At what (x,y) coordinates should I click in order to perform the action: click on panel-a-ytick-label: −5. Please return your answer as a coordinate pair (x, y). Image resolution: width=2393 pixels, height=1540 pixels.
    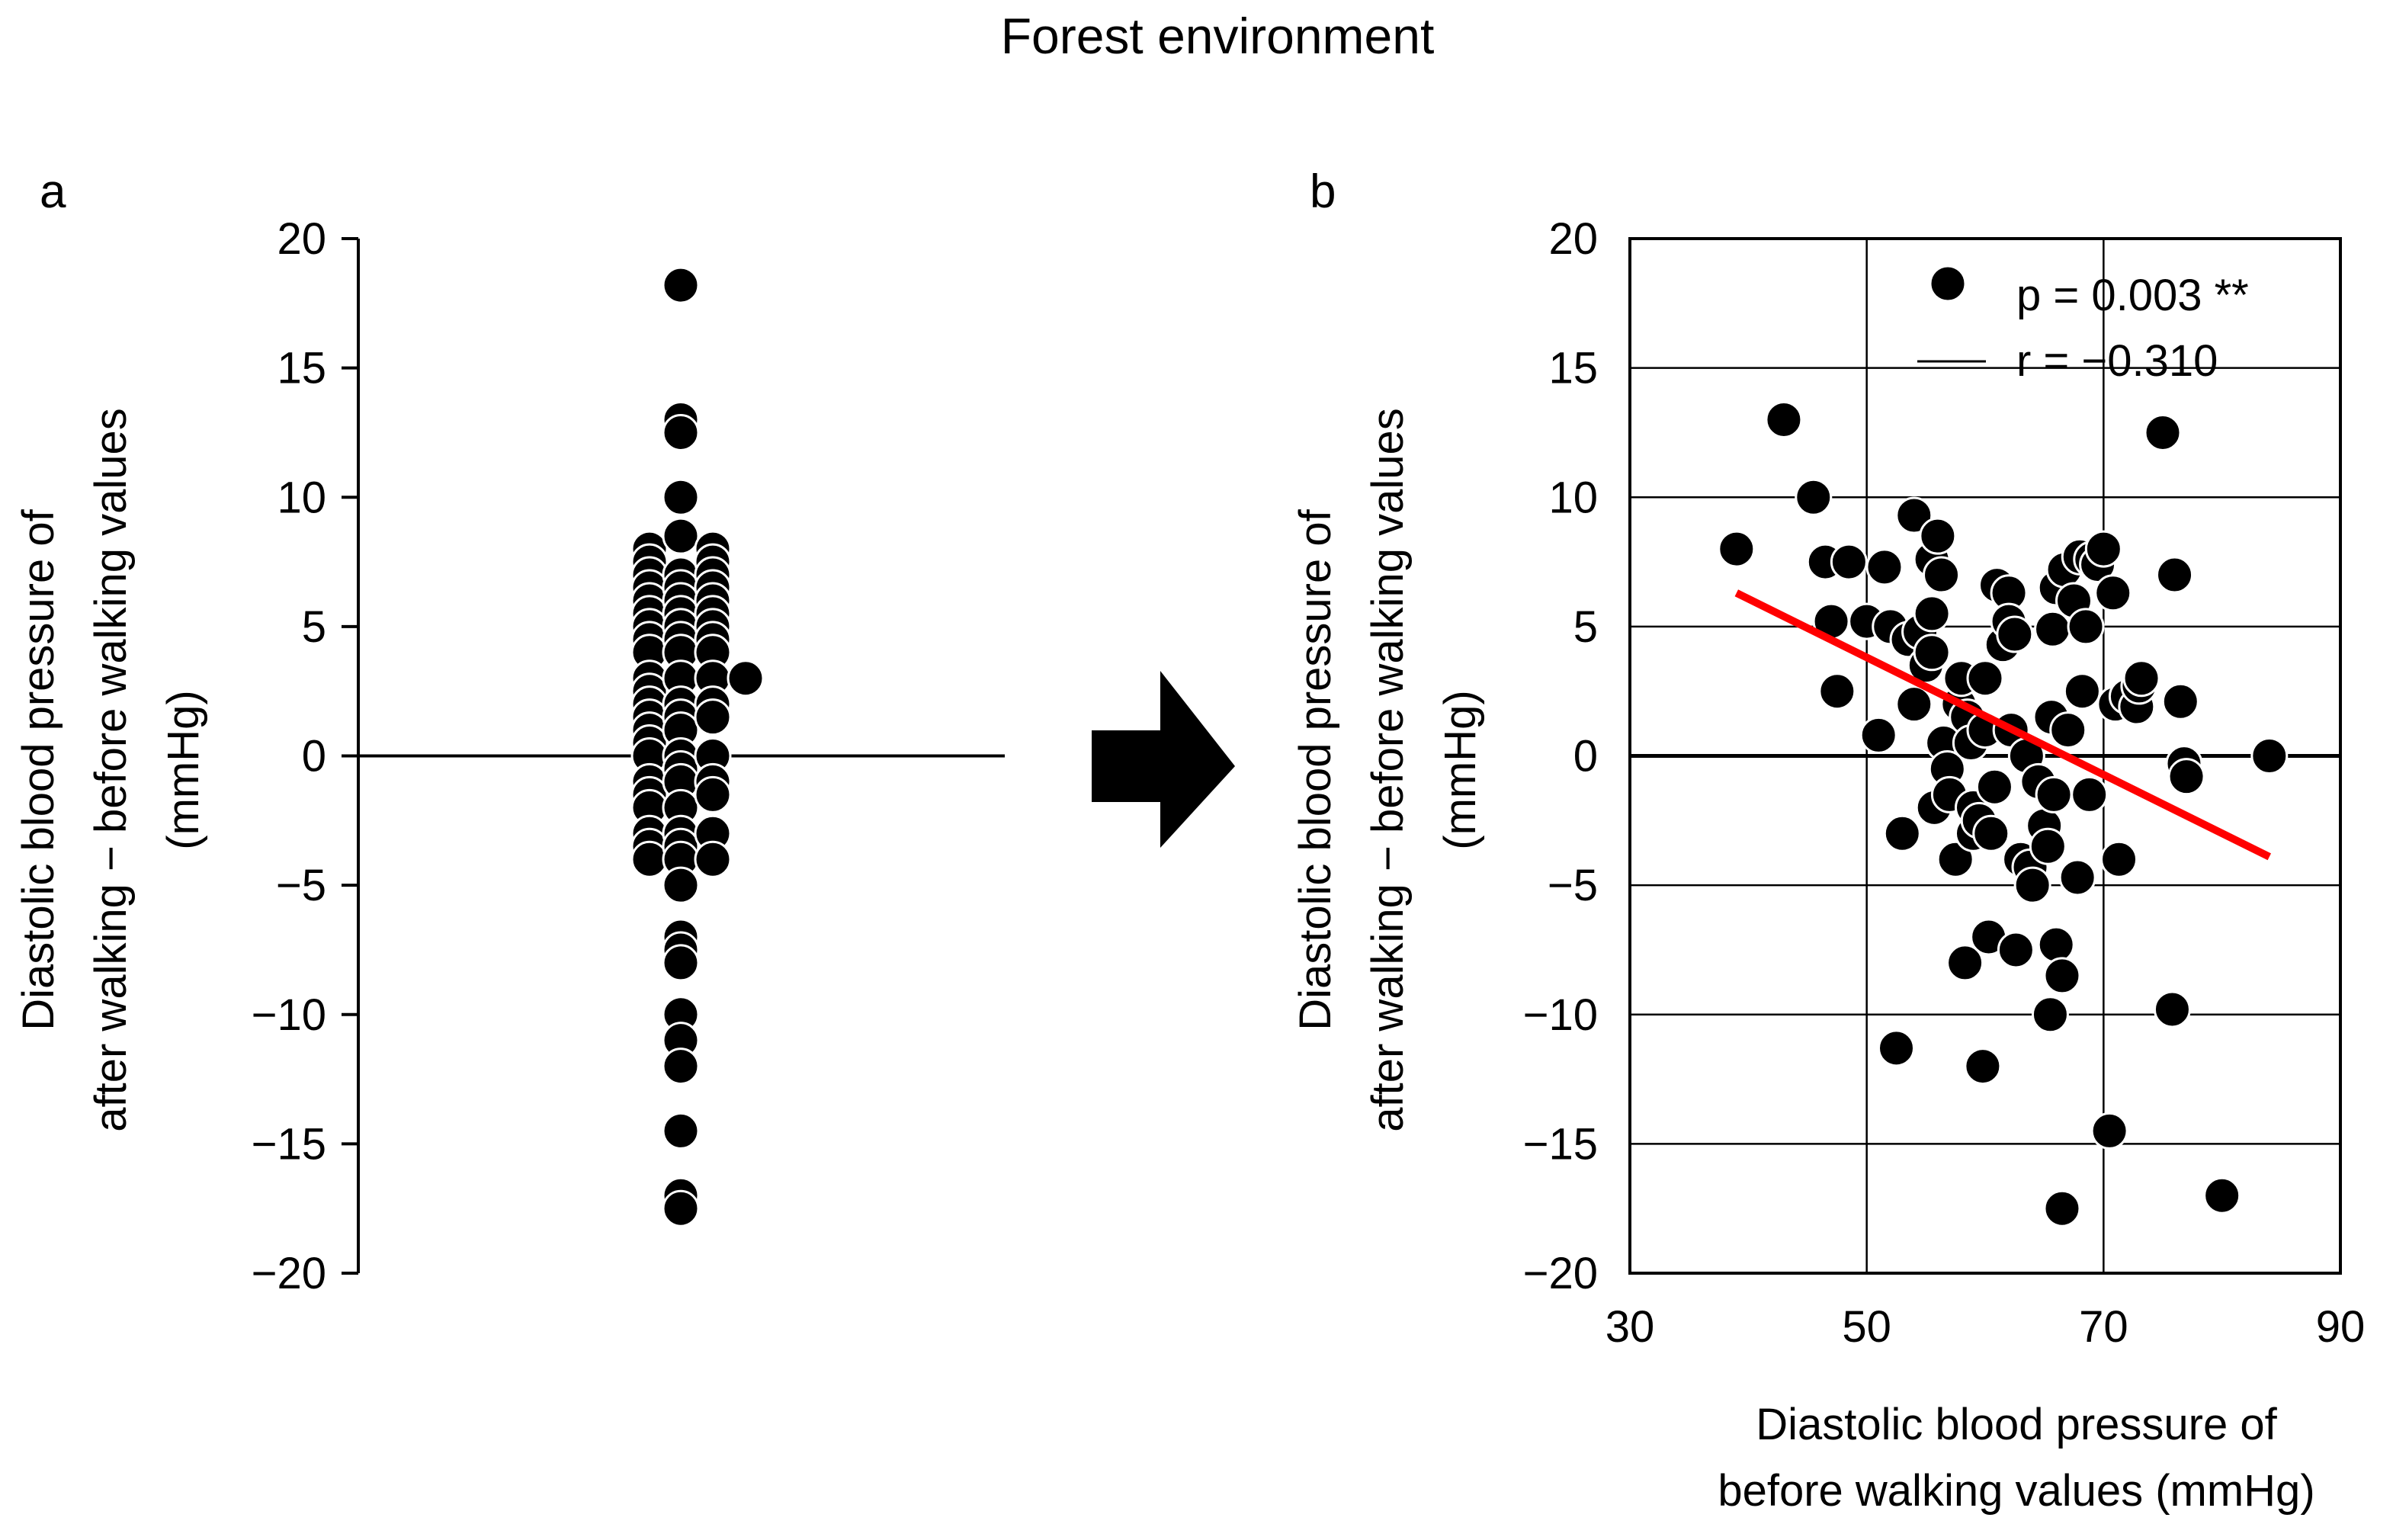
    Looking at the image, I should click on (301, 885).